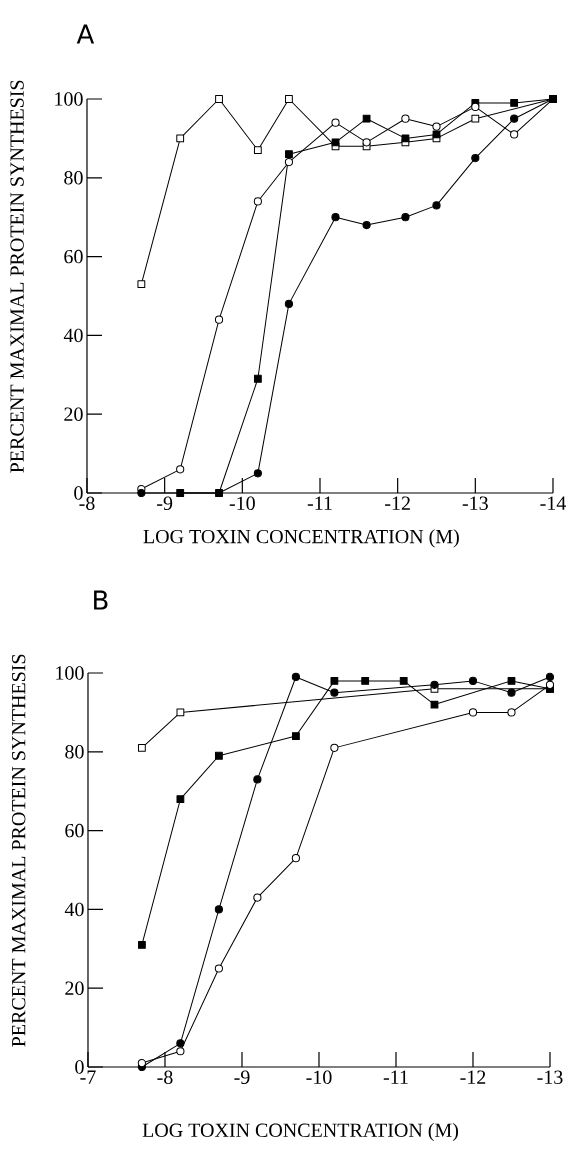 This screenshot has width=579, height=1153. I want to click on x-tick-label: -8, so click(165, 1077).